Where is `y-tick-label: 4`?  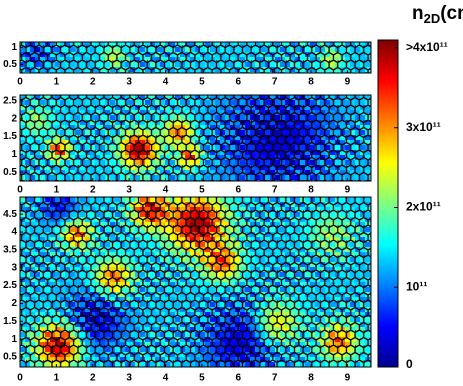
y-tick-label: 4 is located at coordinates (14, 232).